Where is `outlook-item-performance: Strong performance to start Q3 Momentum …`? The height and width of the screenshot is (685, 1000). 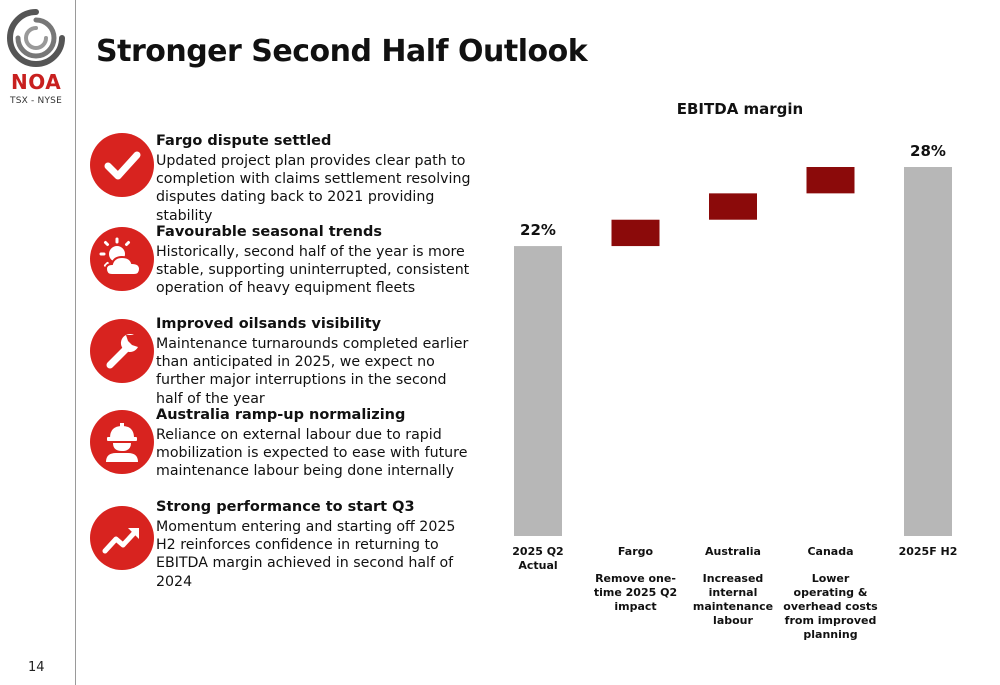
outlook-item-performance: Strong performance to start Q3 Momentum … is located at coordinates (283, 544).